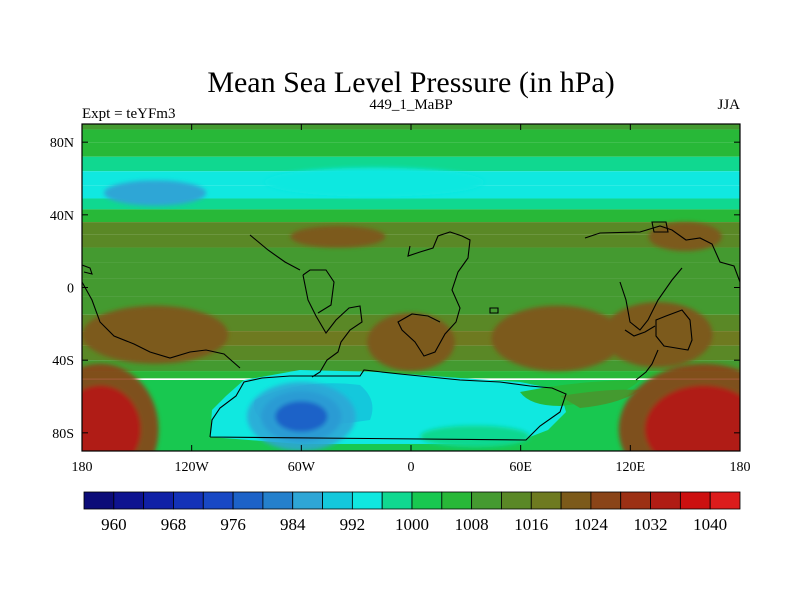 The width and height of the screenshot is (800, 600). What do you see at coordinates (411, 467) in the screenshot?
I see `x-tick-label: 0` at bounding box center [411, 467].